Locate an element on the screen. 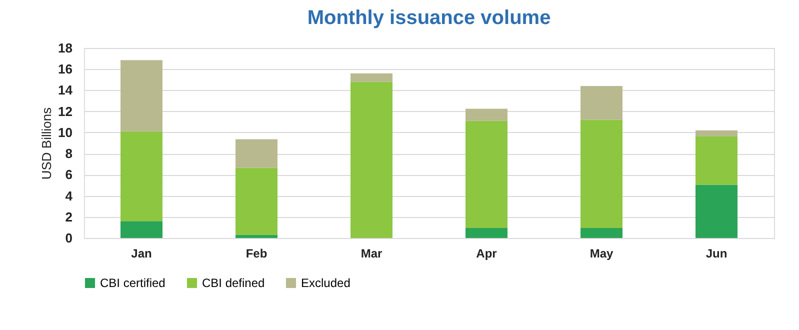 This screenshot has height=330, width=799. y-tick-label: 6 is located at coordinates (68, 174).